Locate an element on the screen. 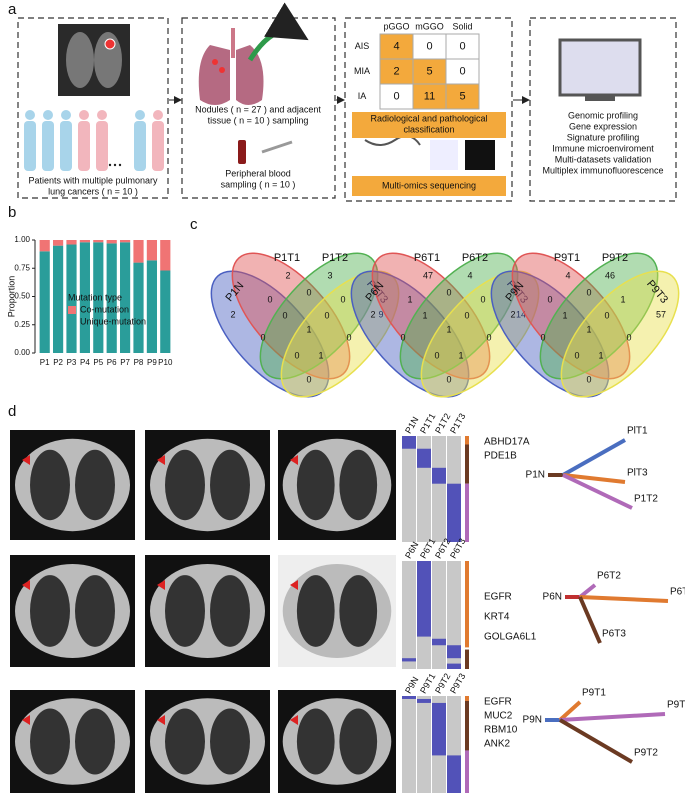 The height and width of the screenshot is (793, 685). label: Multi-datasets validation is located at coordinates (603, 159).